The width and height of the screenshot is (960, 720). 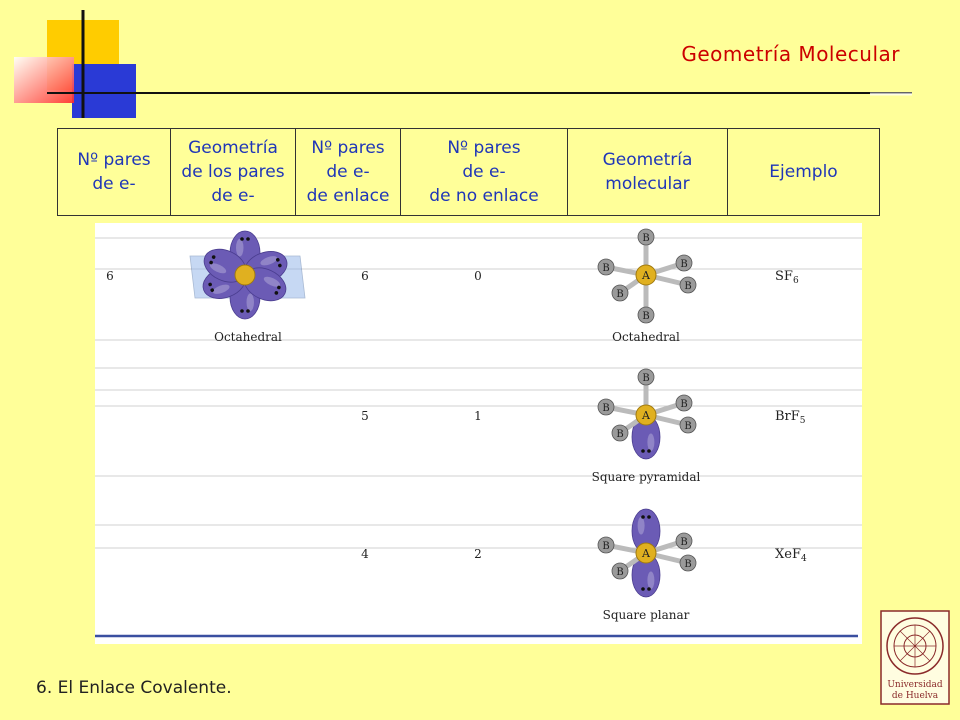 I want to click on svg-text: de Huelva, so click(x=915, y=696).